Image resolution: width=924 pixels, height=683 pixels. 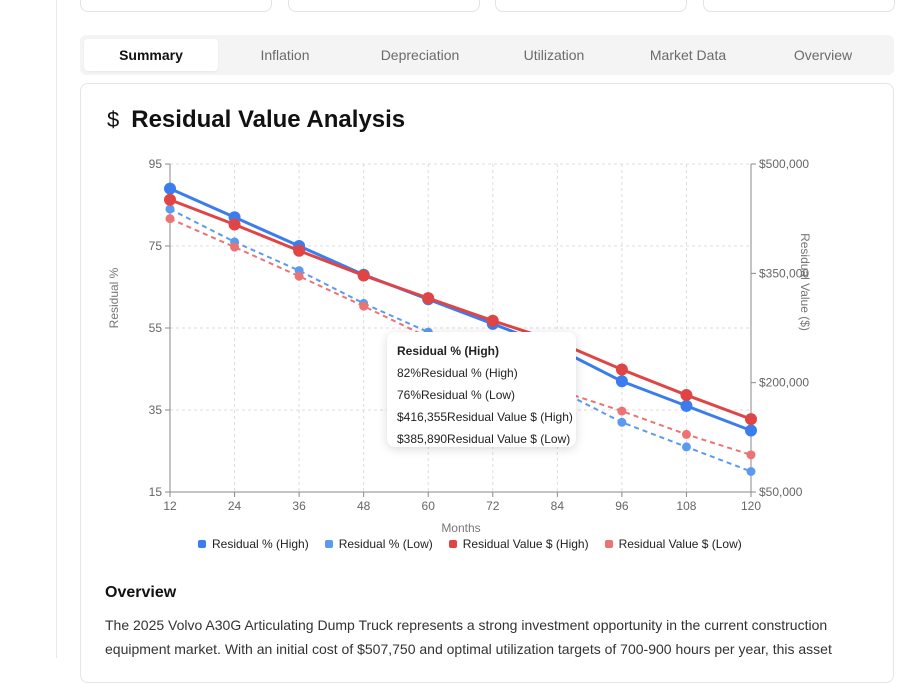 I want to click on y-left-axis-label: Residual %, so click(x=114, y=297).